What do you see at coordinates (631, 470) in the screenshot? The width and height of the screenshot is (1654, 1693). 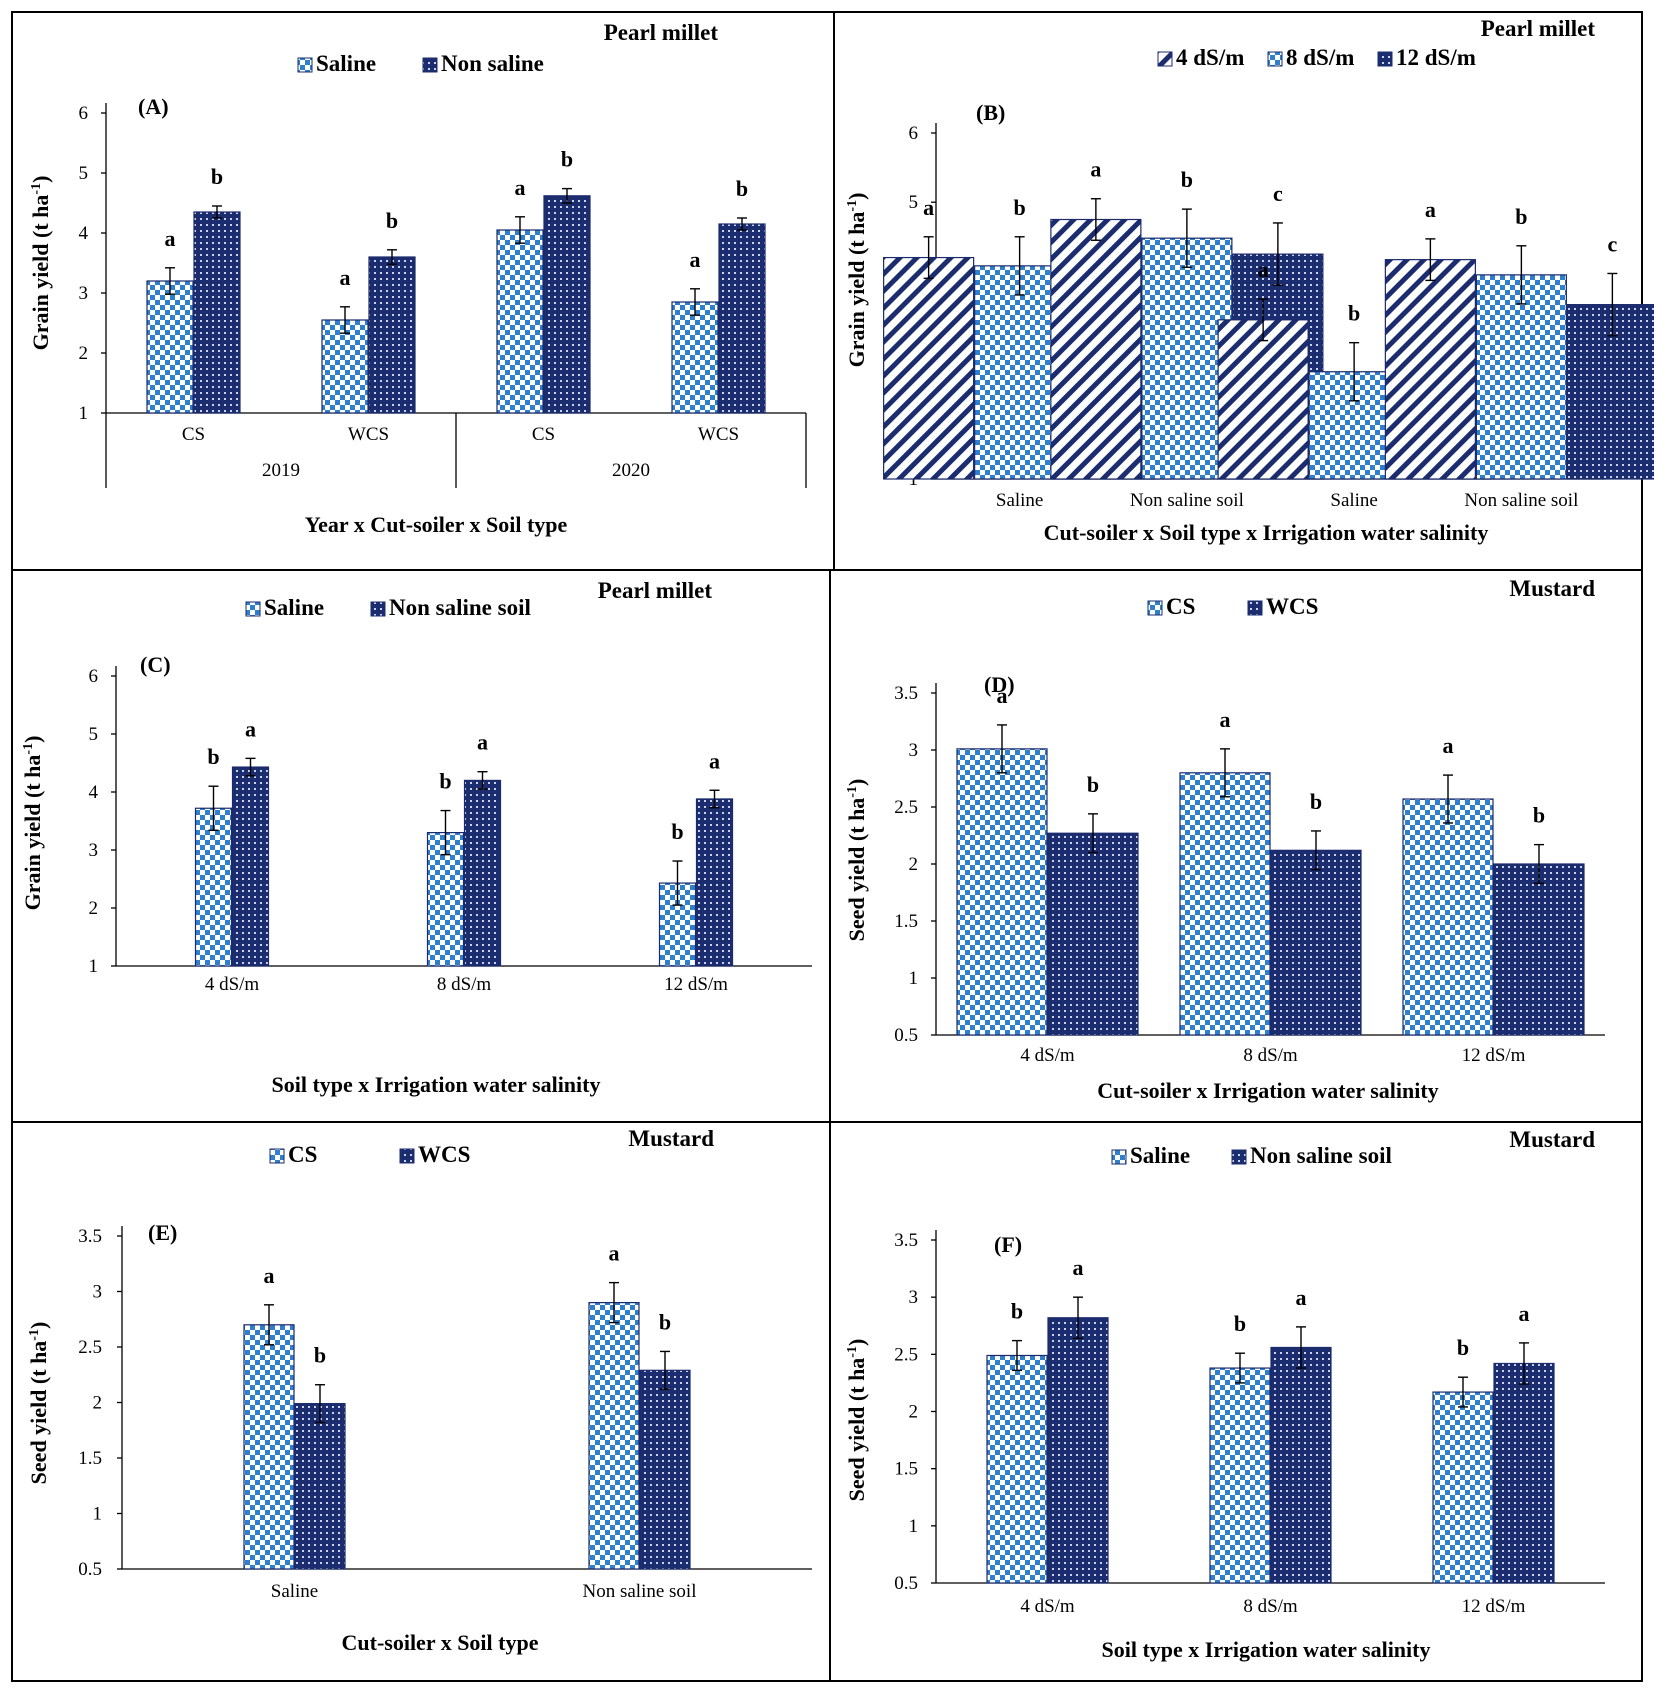 I see `group-label: 2020` at bounding box center [631, 470].